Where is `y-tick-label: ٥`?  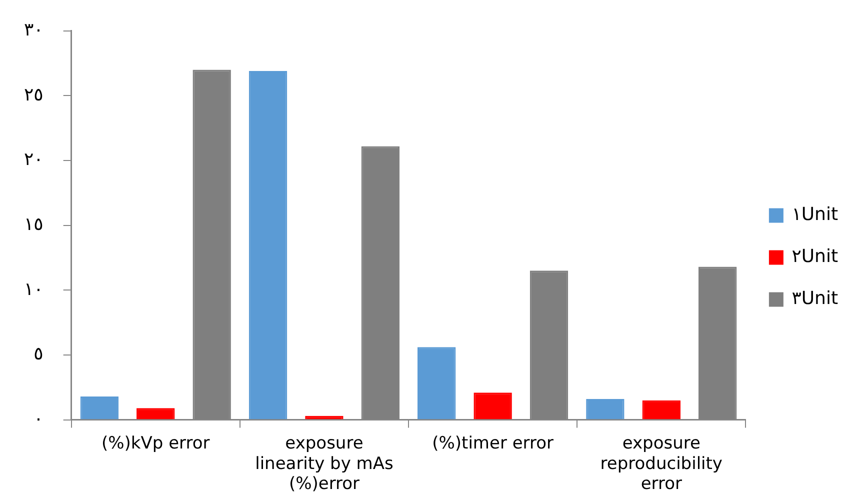 y-tick-label: ٥ is located at coordinates (39, 354).